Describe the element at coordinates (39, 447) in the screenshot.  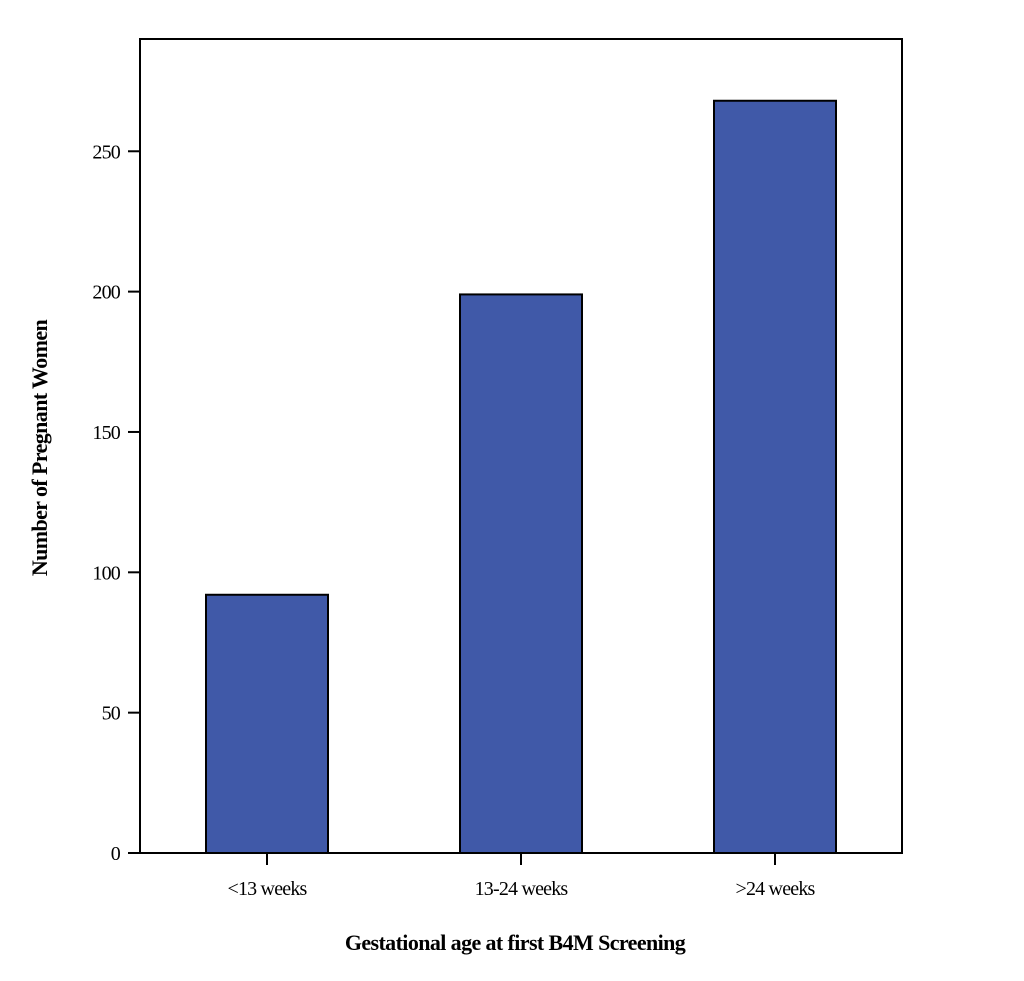
I see `y-axis-title: Number of Pregnant Women` at that location.